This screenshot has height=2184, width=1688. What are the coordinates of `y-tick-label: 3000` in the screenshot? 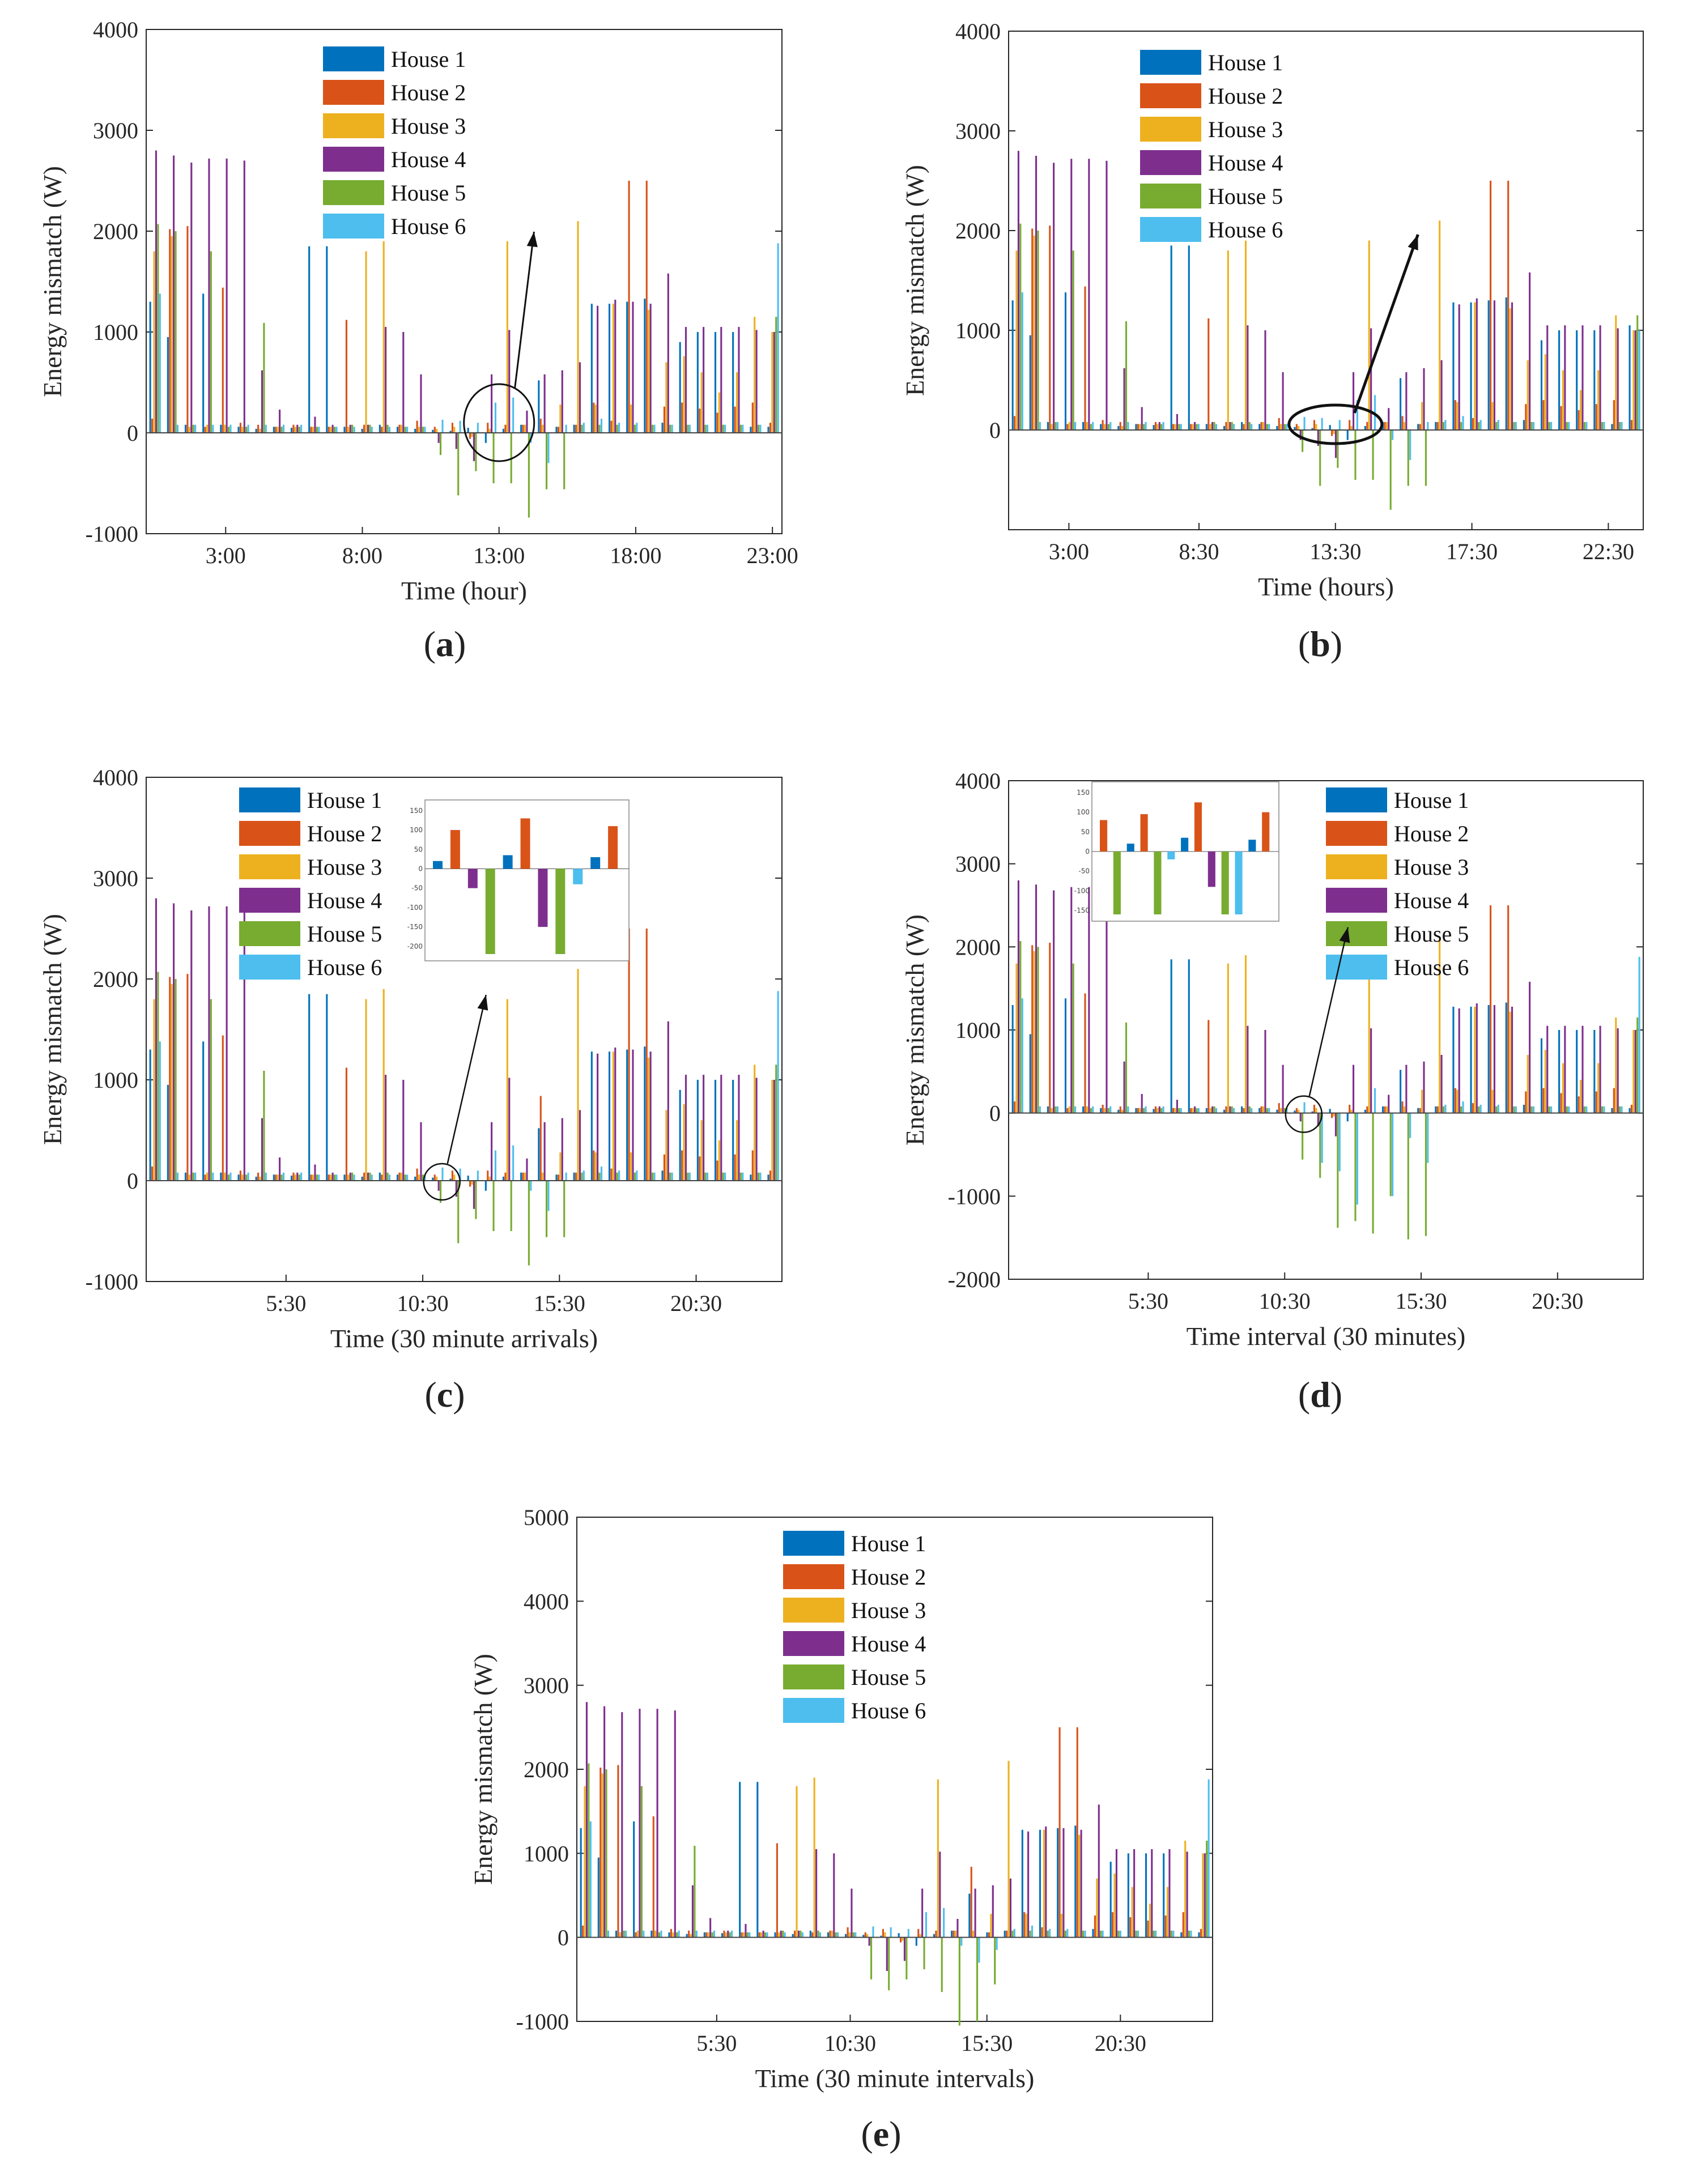 It's located at (978, 864).